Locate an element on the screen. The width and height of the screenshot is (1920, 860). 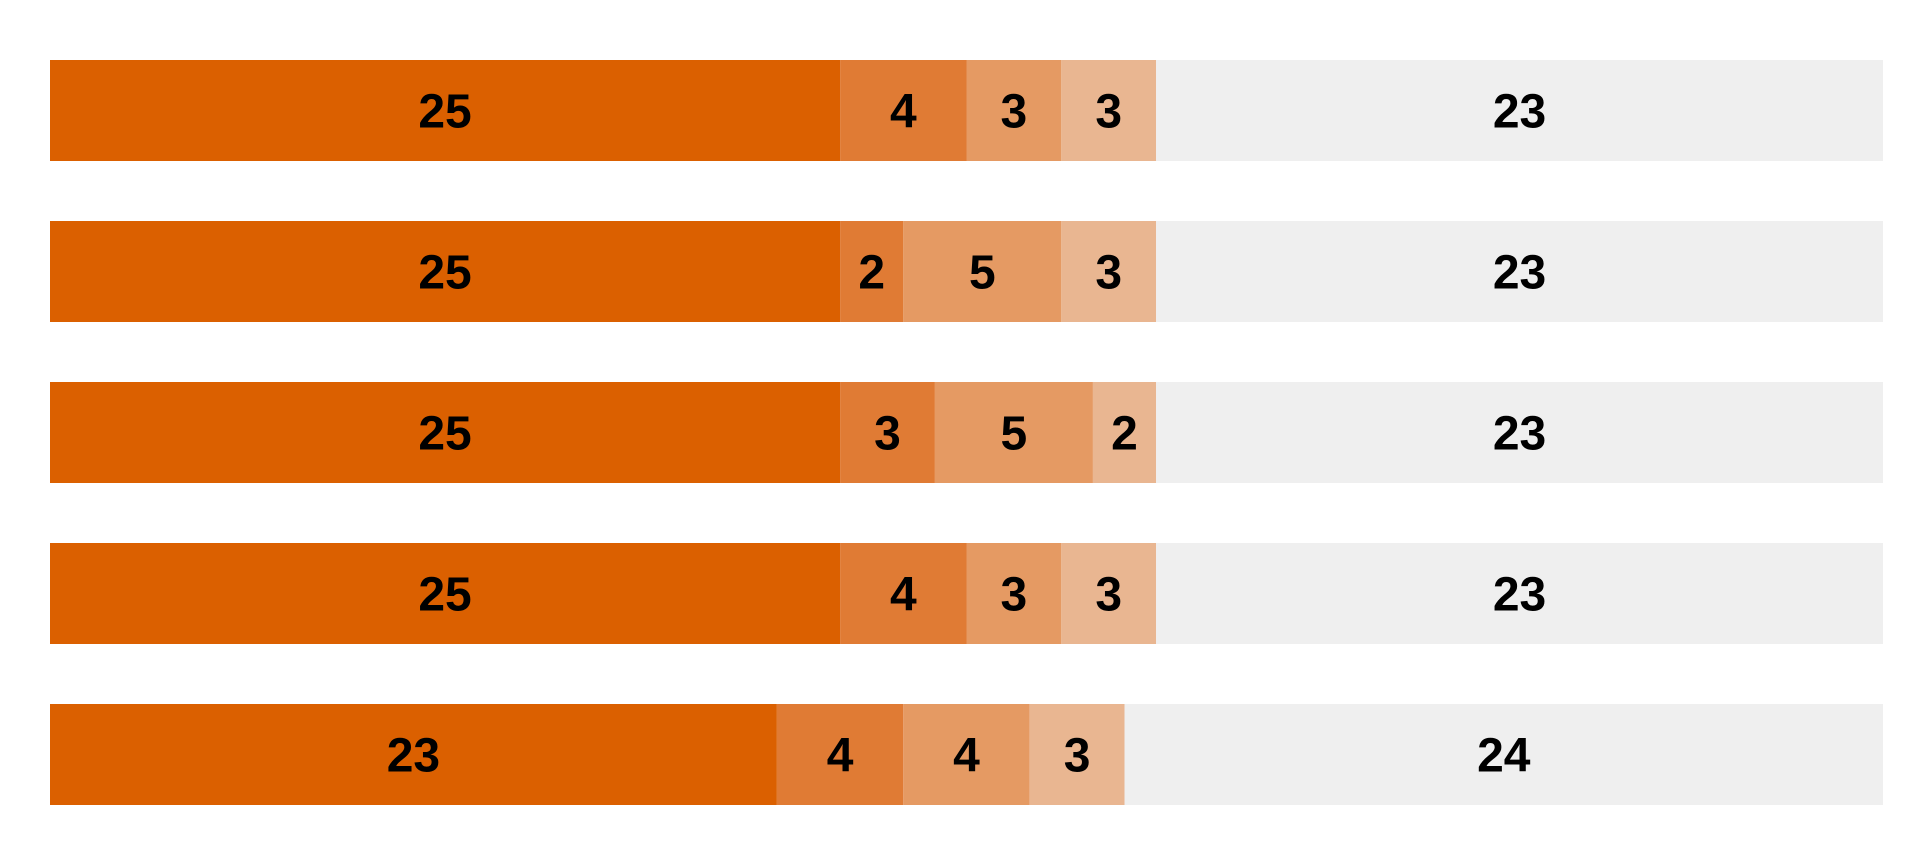
data-label-r2-s5: 23 is located at coordinates (1519, 273).